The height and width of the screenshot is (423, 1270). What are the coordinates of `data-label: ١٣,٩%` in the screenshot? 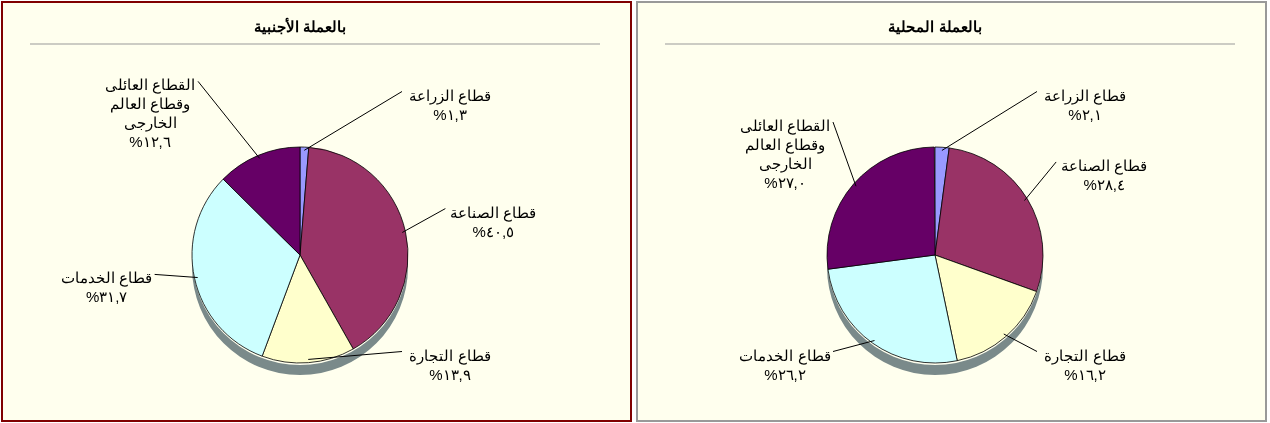 It's located at (450, 374).